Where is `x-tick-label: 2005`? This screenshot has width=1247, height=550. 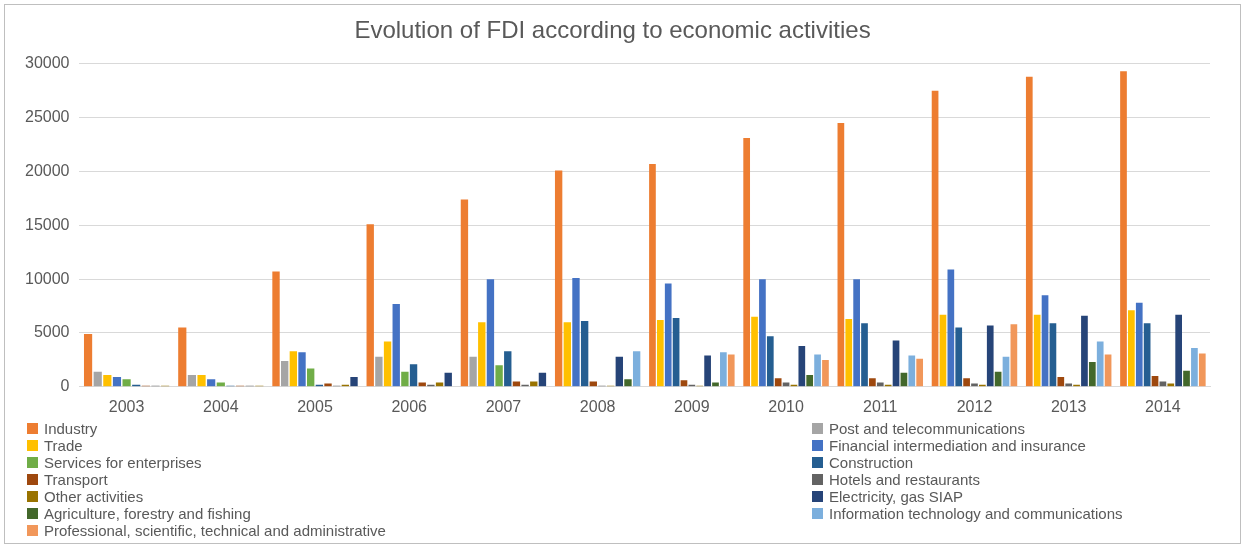
x-tick-label: 2005 is located at coordinates (315, 406).